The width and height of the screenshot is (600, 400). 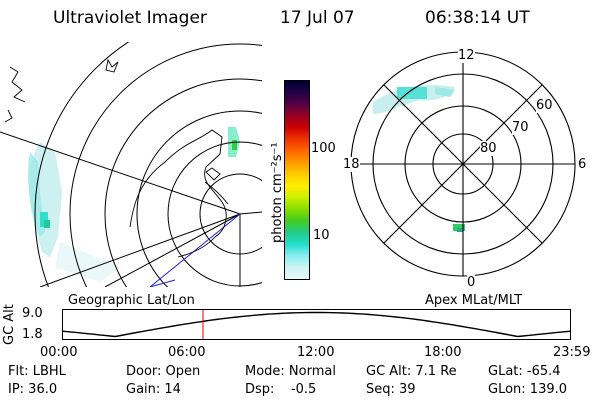 What do you see at coordinates (391, 389) in the screenshot?
I see `seq-info: Seq: 39` at bounding box center [391, 389].